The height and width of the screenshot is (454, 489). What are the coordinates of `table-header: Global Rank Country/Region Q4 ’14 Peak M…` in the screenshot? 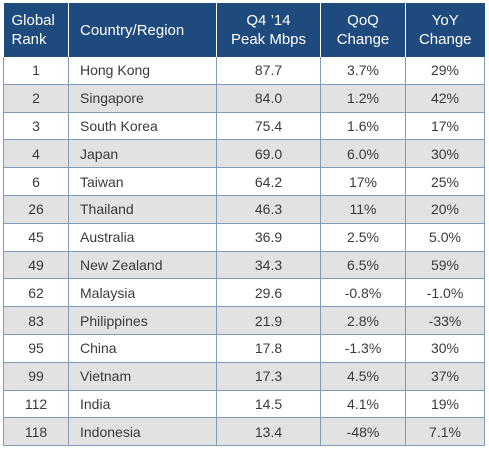 It's located at (244, 30).